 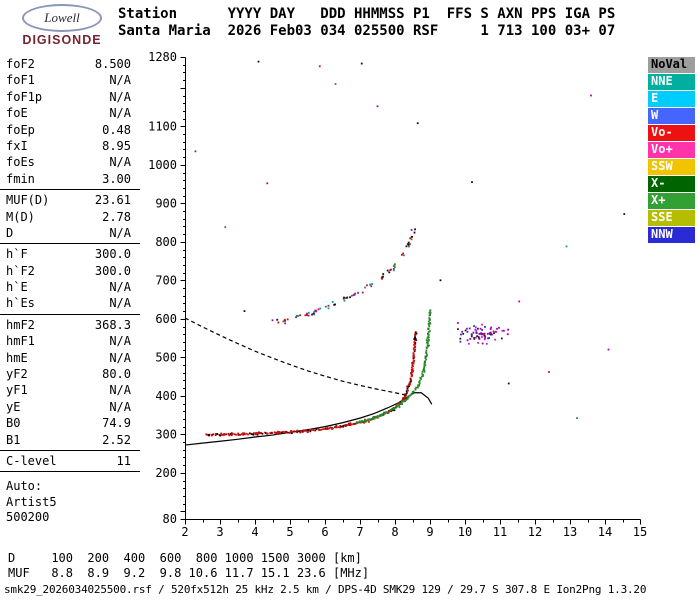 What do you see at coordinates (275, 558) in the screenshot?
I see `table-cell: 1500` at bounding box center [275, 558].